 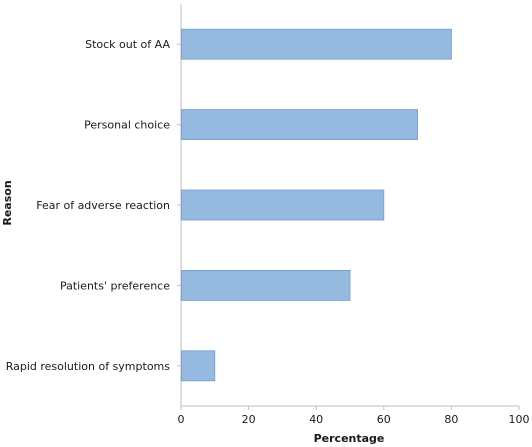 What do you see at coordinates (115, 285) in the screenshot?
I see `category-label: Patients' preference` at bounding box center [115, 285].